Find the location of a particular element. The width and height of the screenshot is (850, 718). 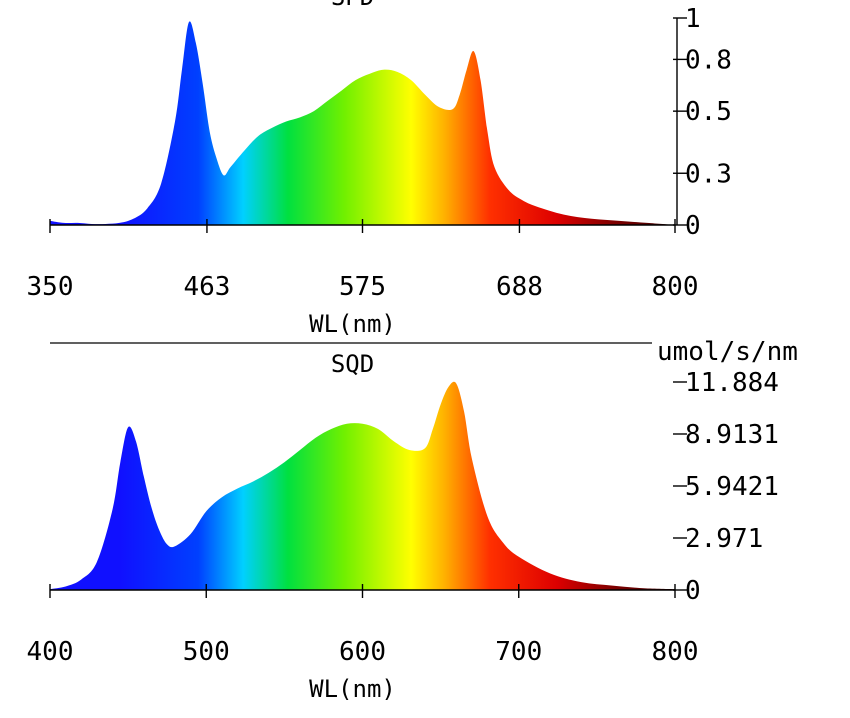

y-tick-label: 0.5 is located at coordinates (708, 112).